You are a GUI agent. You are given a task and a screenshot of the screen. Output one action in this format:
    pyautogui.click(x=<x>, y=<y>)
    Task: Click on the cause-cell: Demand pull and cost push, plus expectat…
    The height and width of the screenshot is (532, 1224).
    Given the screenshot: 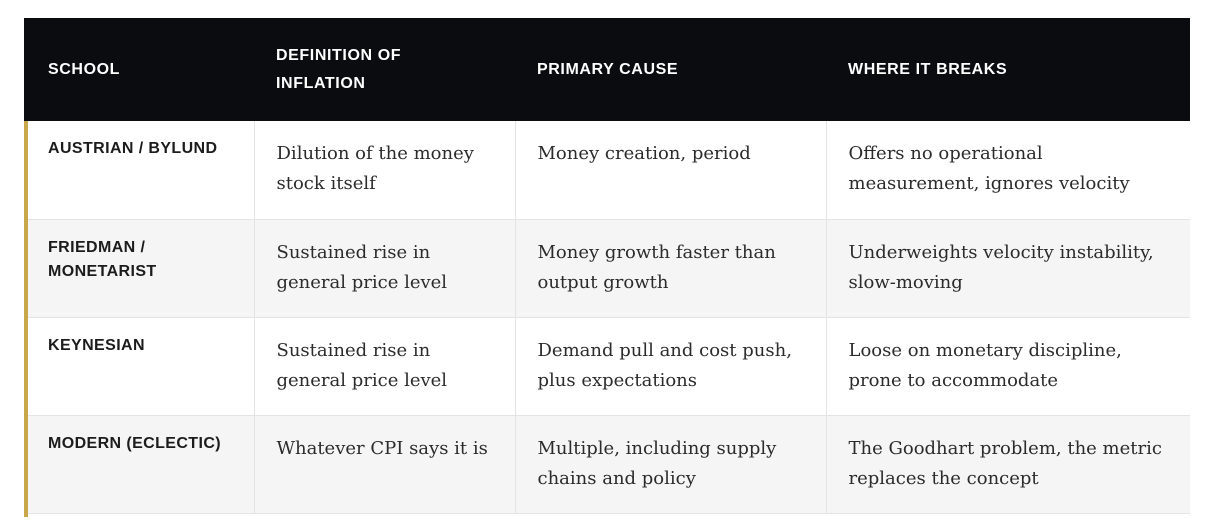 What is the action you would take?
    pyautogui.click(x=671, y=366)
    